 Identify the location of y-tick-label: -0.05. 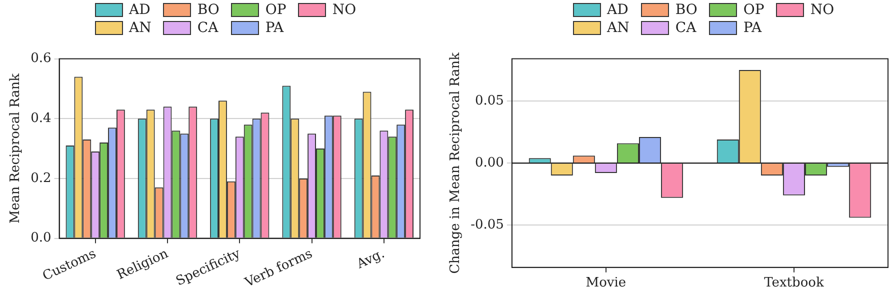
(487, 225).